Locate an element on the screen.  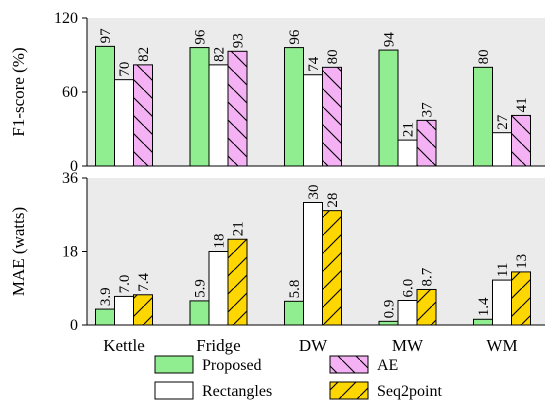
legend-label-proposed: Proposed is located at coordinates (232, 365).